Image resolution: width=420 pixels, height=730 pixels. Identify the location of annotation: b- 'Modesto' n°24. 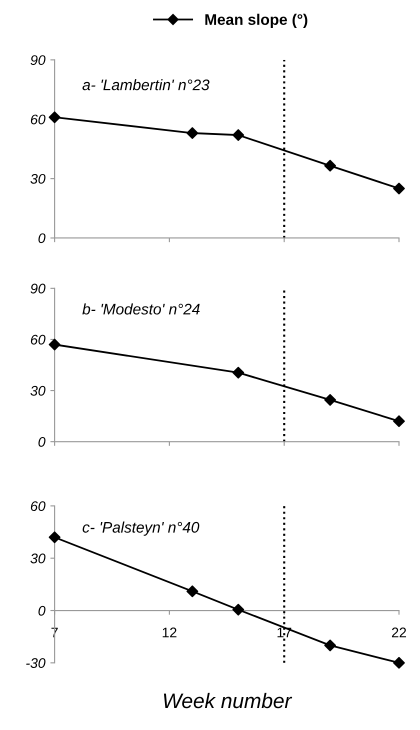
(141, 309).